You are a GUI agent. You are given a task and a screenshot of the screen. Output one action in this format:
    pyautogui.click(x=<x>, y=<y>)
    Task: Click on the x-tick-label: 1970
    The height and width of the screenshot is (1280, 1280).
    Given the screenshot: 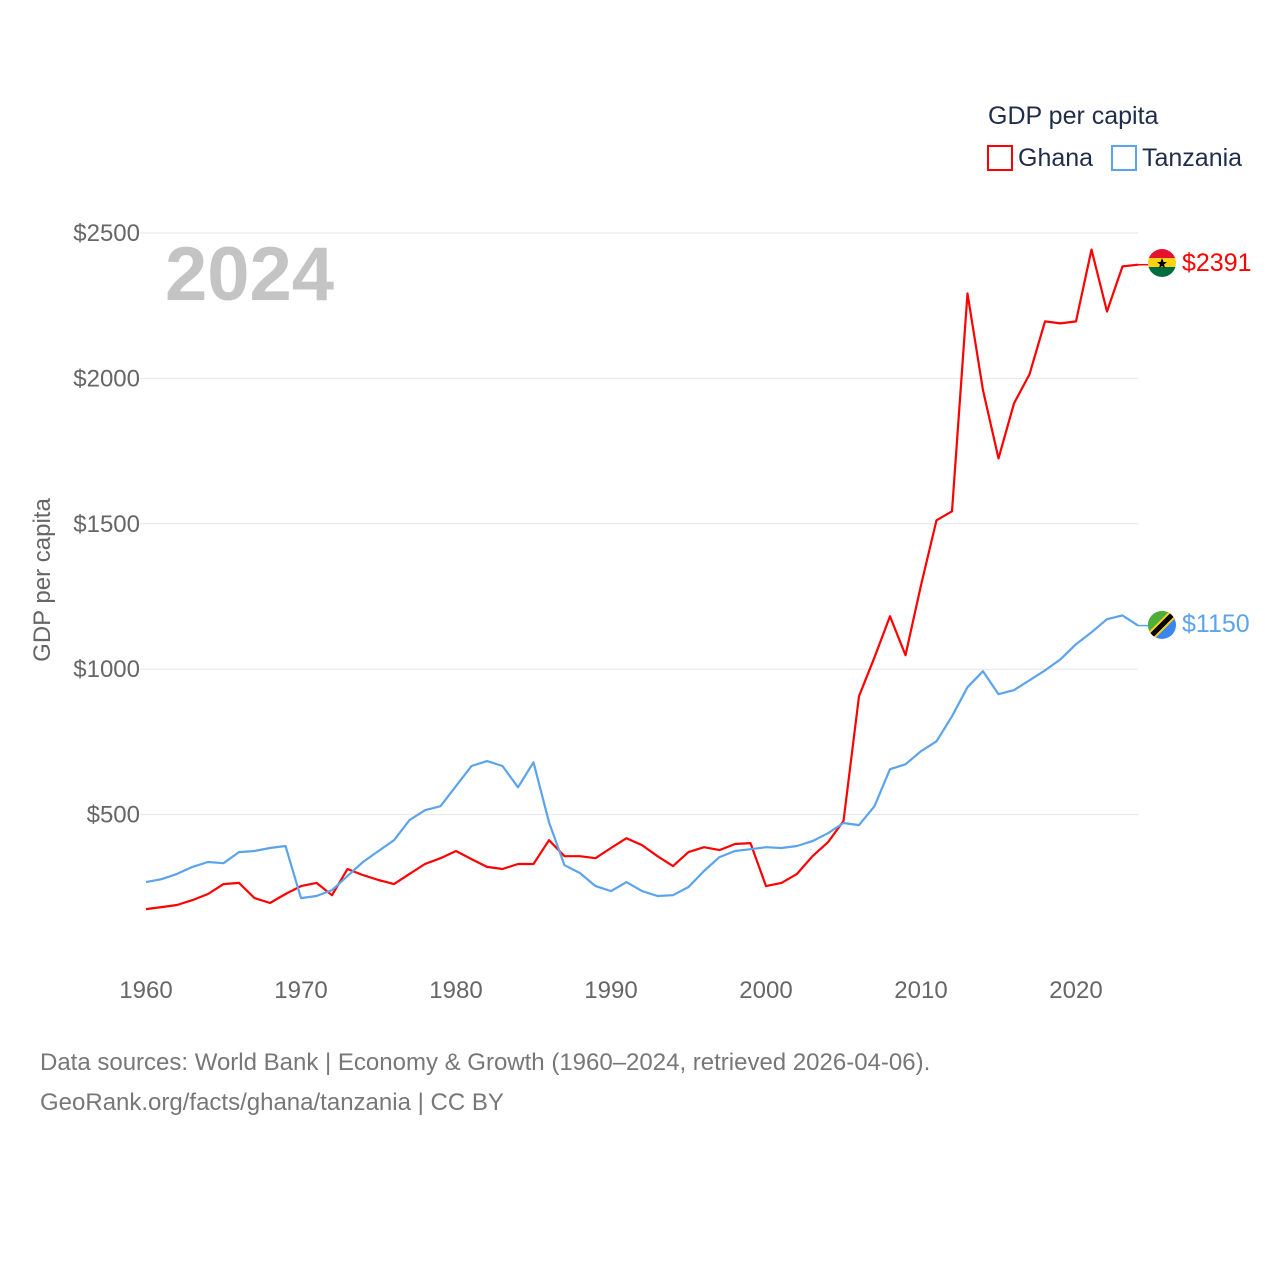 What is the action you would take?
    pyautogui.click(x=300, y=990)
    